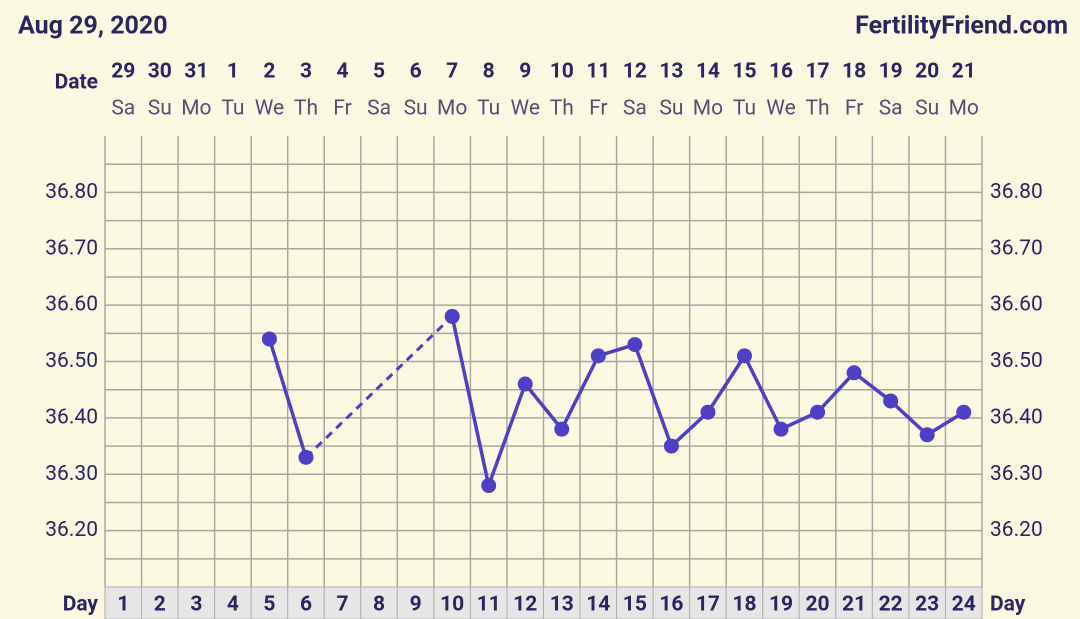 Image resolution: width=1080 pixels, height=619 pixels. I want to click on date-label: 6, so click(416, 72).